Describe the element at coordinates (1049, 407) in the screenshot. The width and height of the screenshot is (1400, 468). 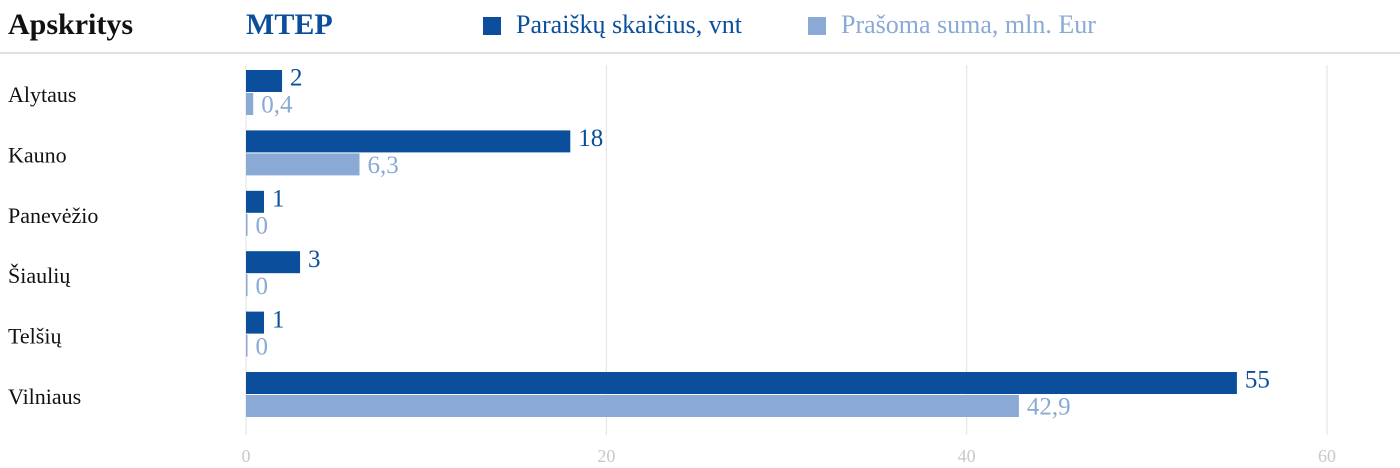
I see `value-label: 42,9` at that location.